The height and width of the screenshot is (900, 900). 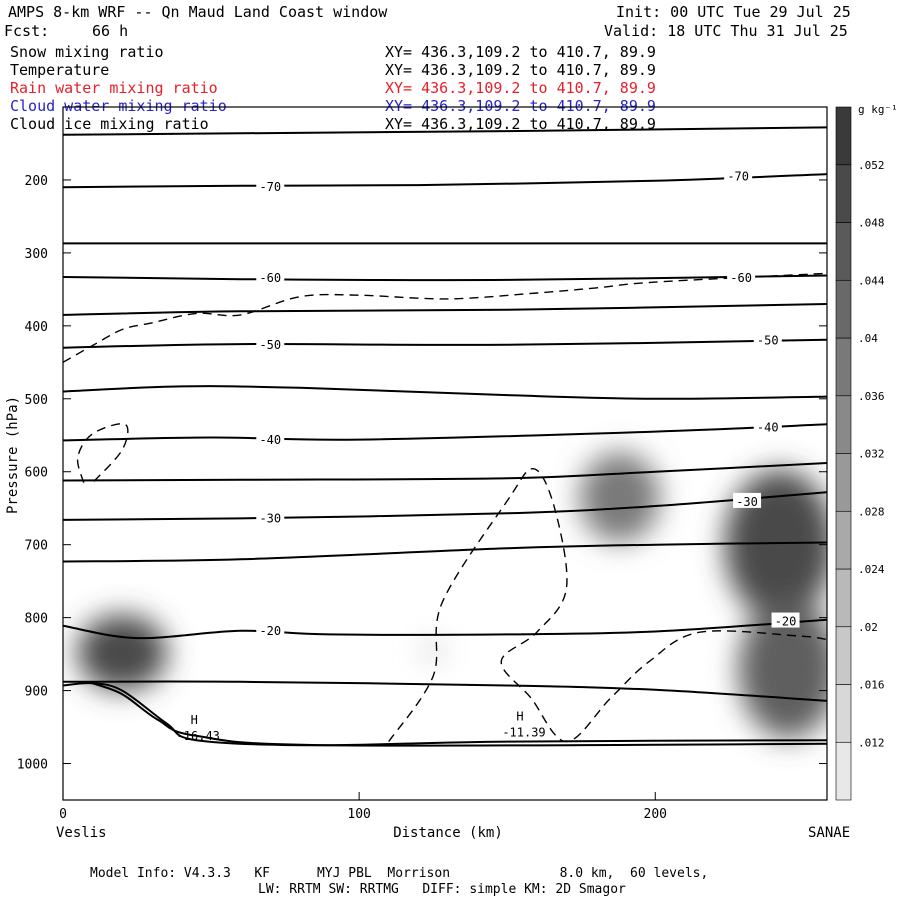 I want to click on valid-time: Valid: 18 UTC Thu 31 Jul 25, so click(x=726, y=31).